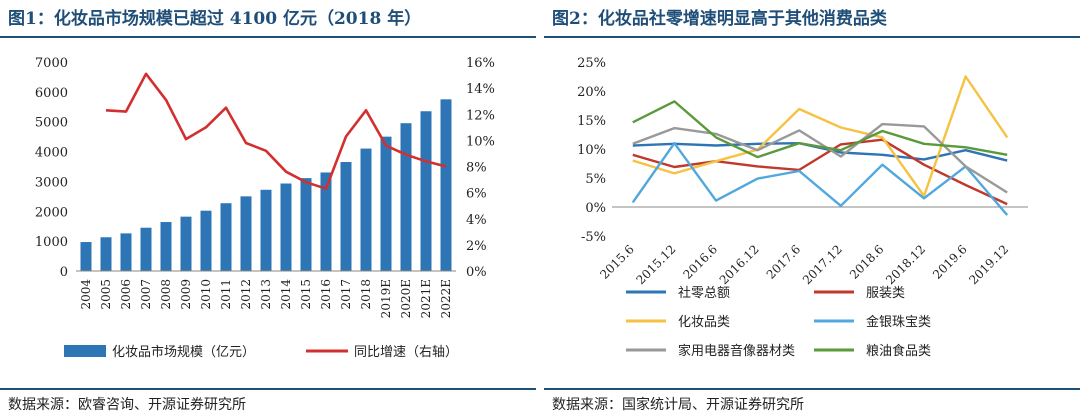  I want to click on chart-title: 图2：化妆品社零增速明显高于其他消费品类, so click(719, 19).